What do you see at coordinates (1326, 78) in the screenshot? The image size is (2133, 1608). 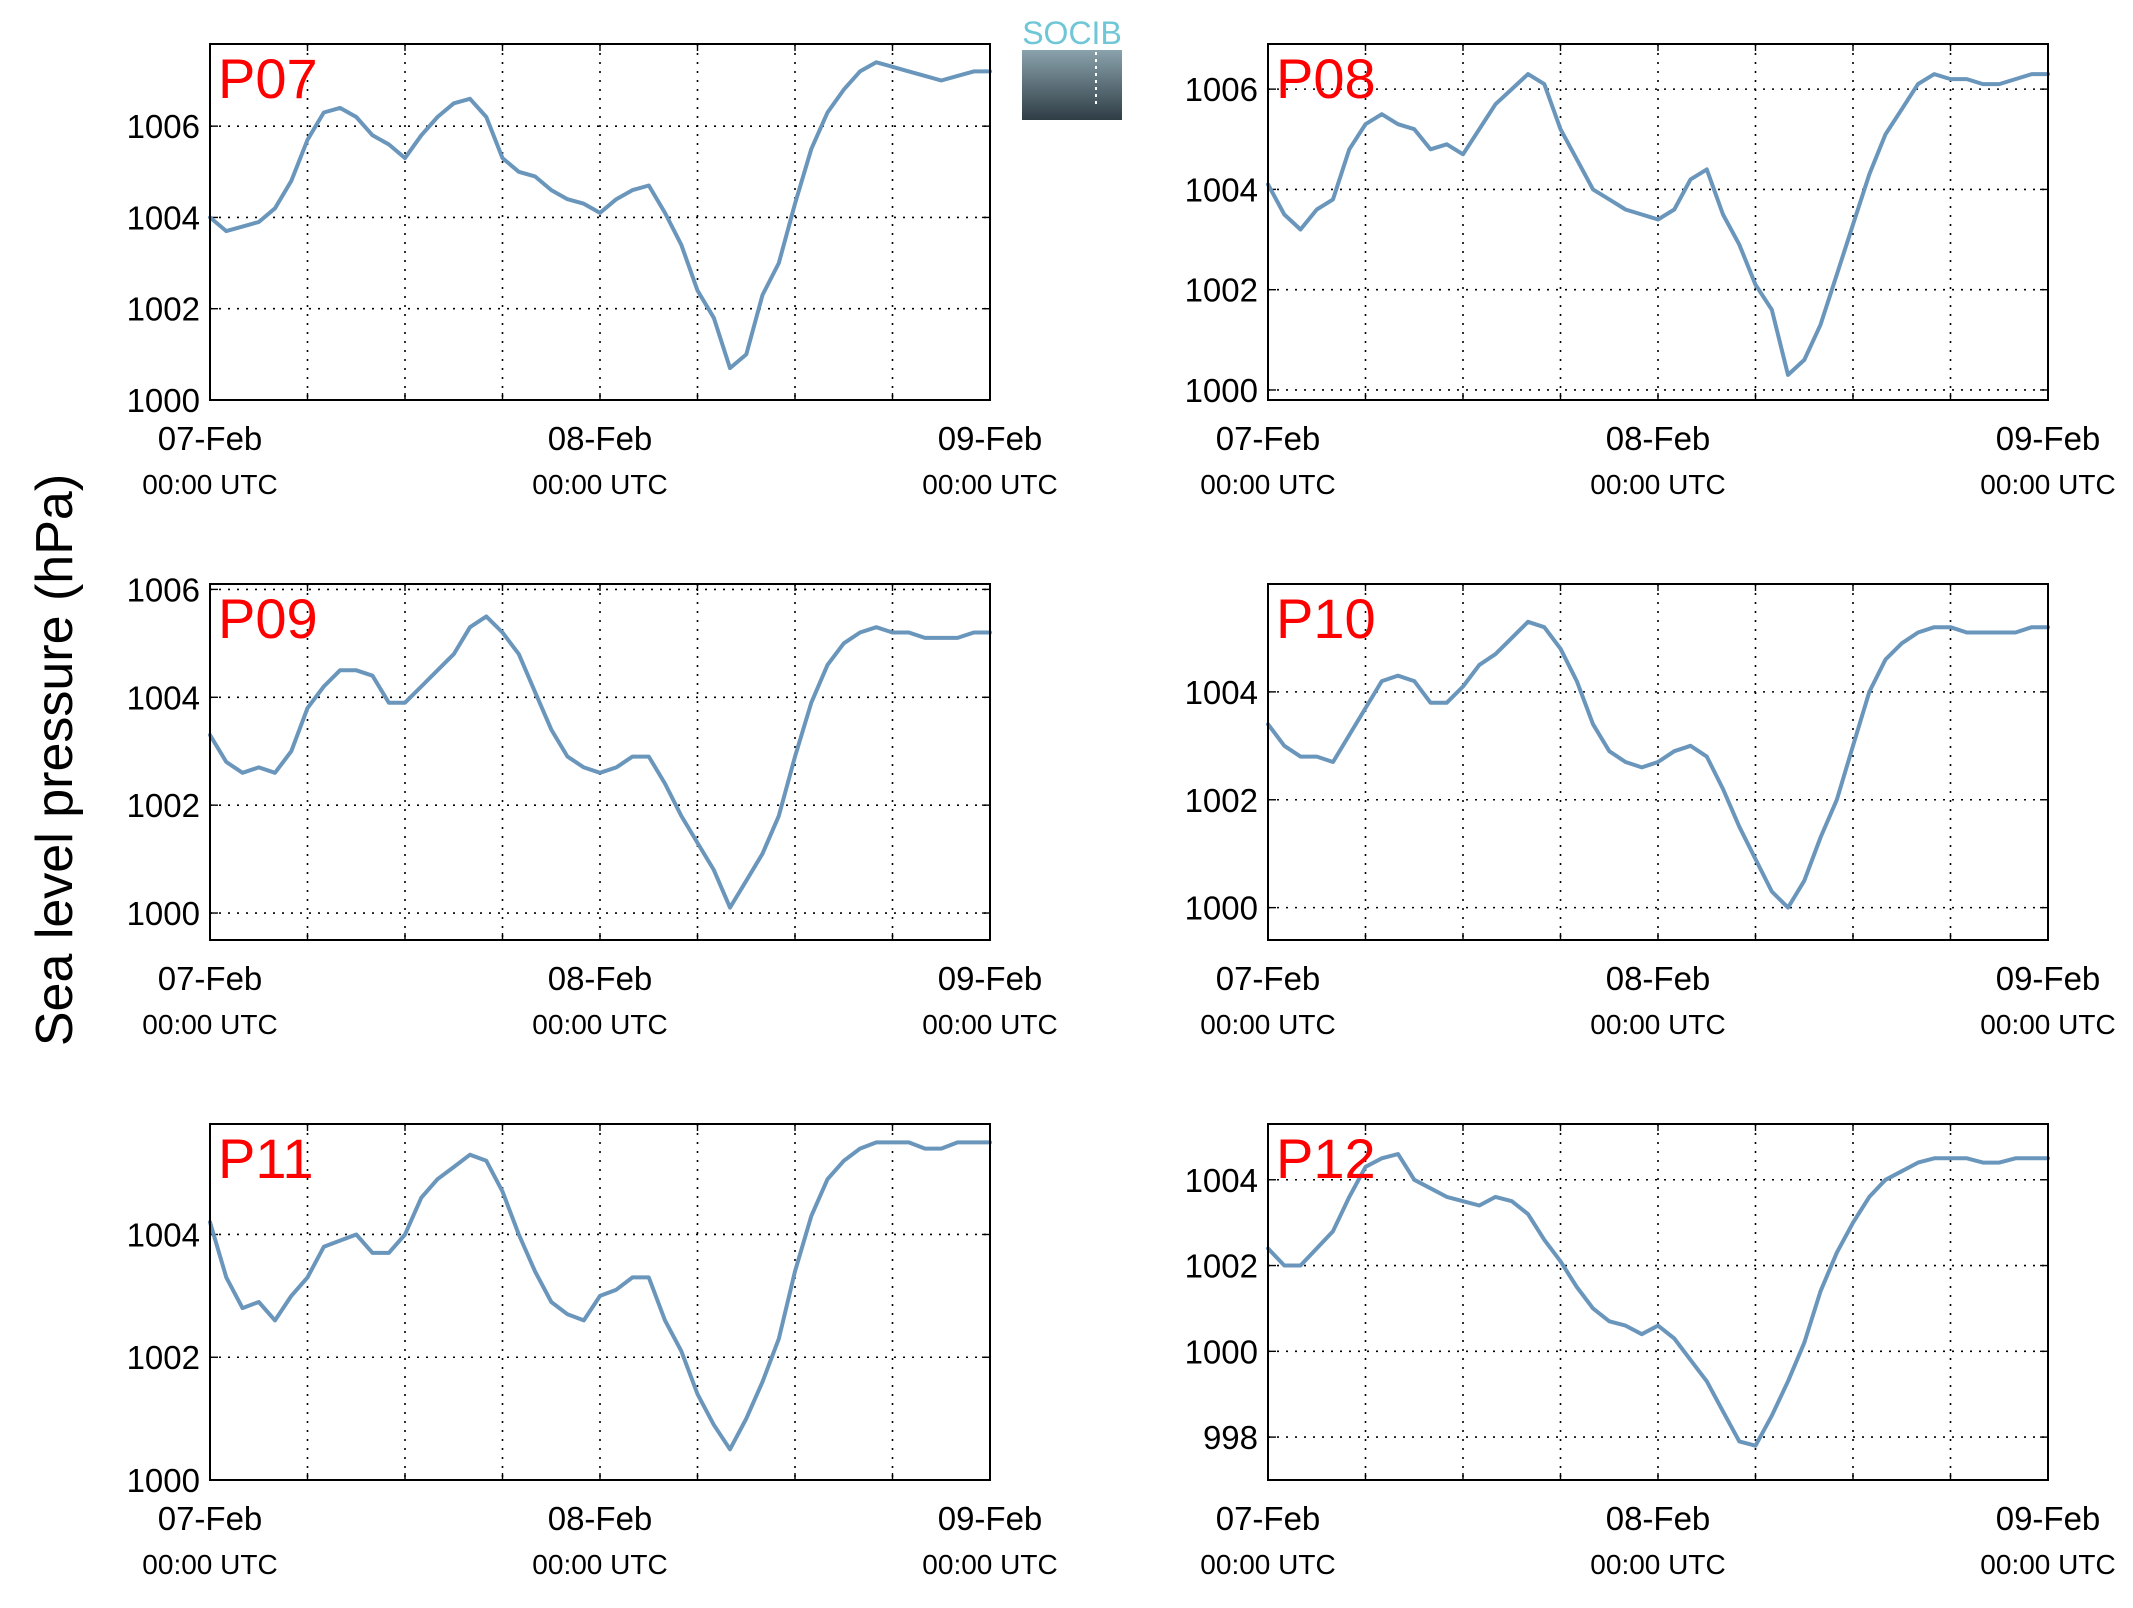 I see `panel-label: P08` at bounding box center [1326, 78].